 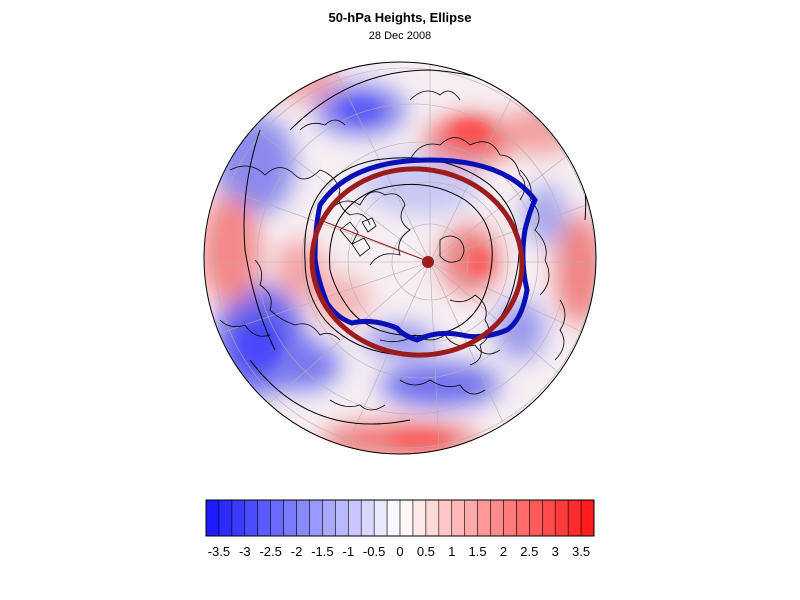 I want to click on colorbar-tick-label: 3, so click(x=555, y=551).